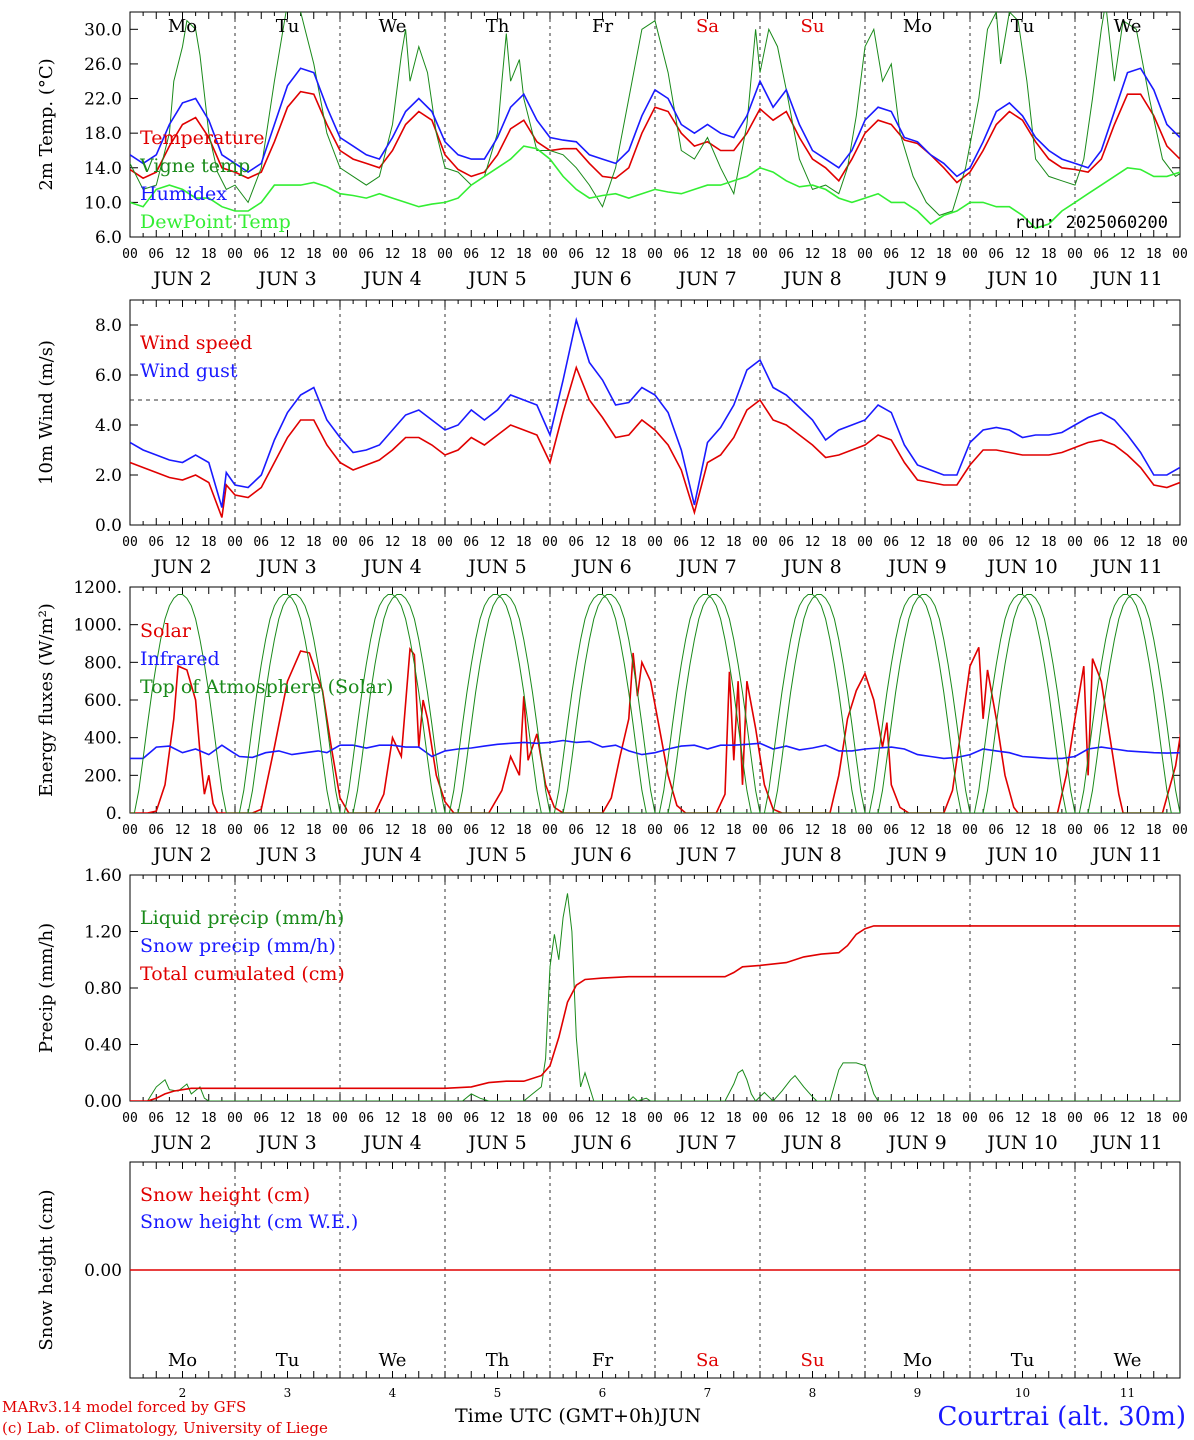 This screenshot has height=1440, width=1194. What do you see at coordinates (498, 1393) in the screenshot?
I see `day-number-label: 5` at bounding box center [498, 1393].